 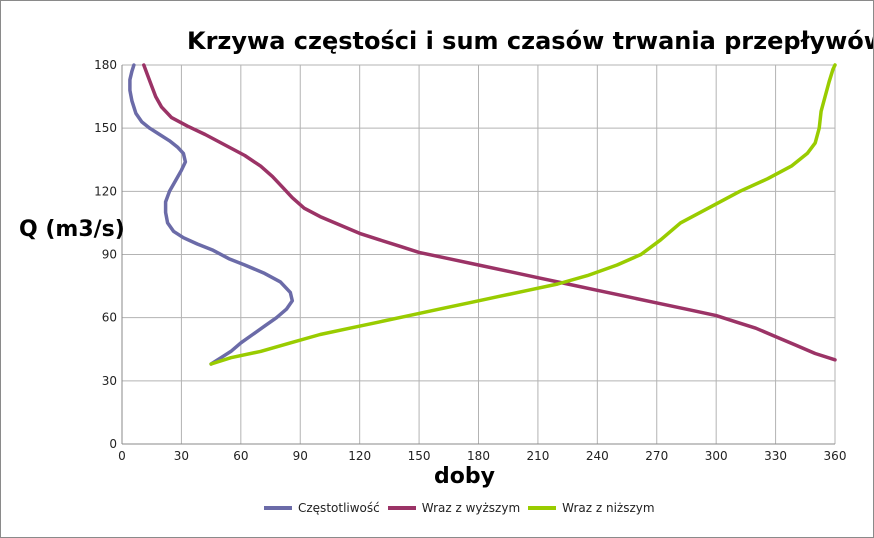 I want to click on x-tick-label: 150, so click(x=419, y=456).